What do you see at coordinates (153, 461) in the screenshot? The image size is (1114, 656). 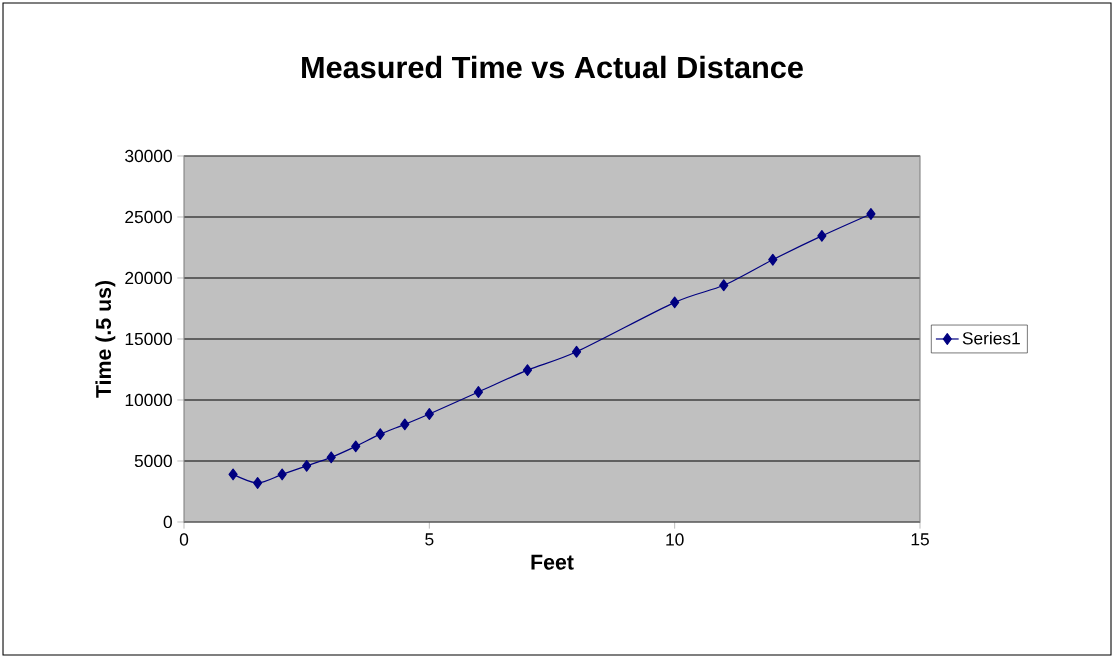 I see `y-tick-label: 5000` at bounding box center [153, 461].